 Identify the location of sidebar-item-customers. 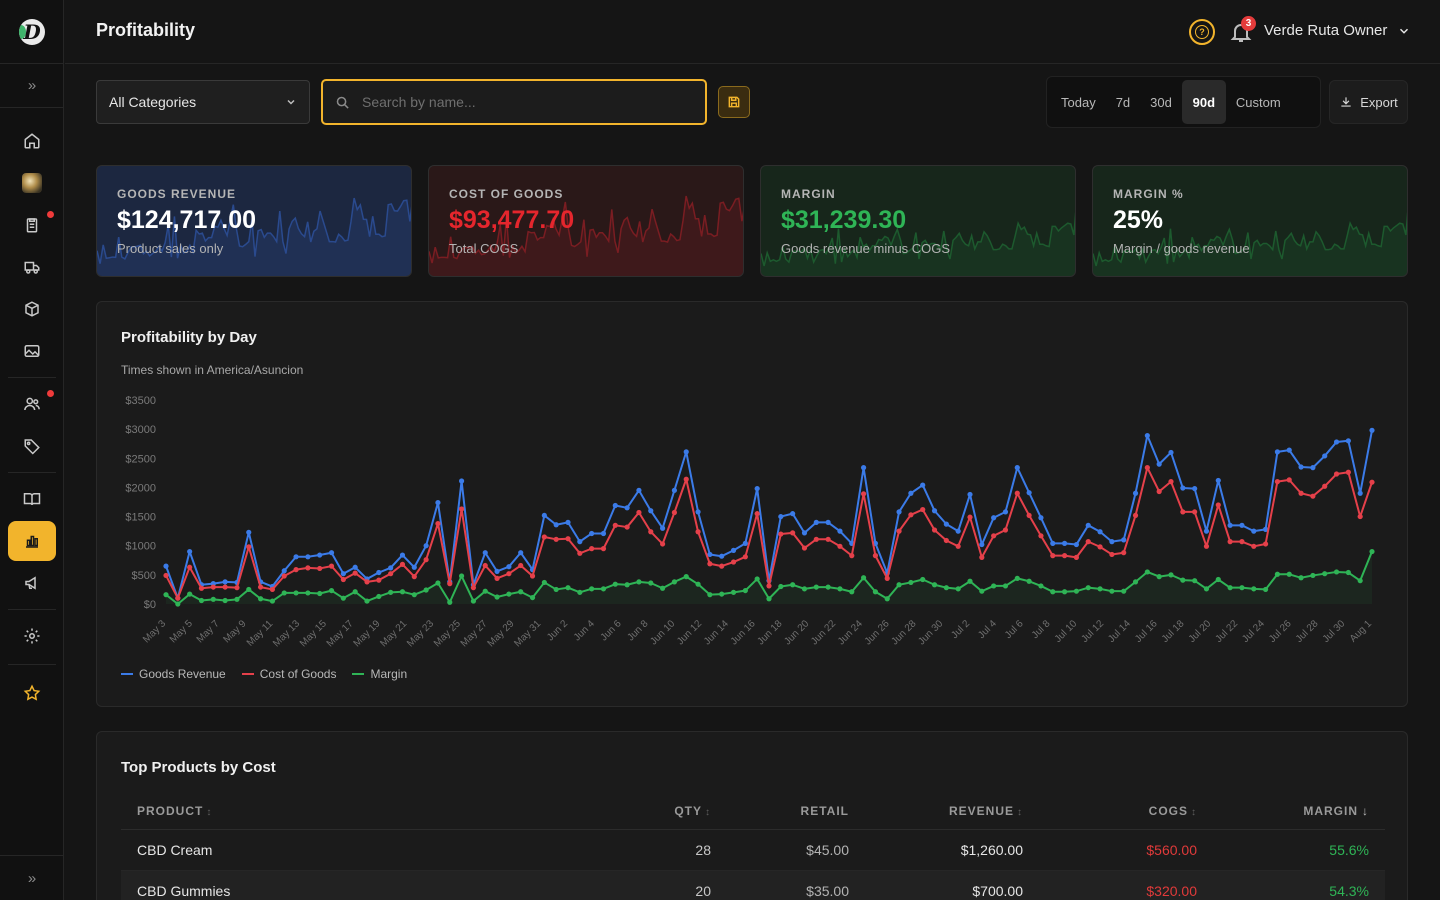
(32, 404).